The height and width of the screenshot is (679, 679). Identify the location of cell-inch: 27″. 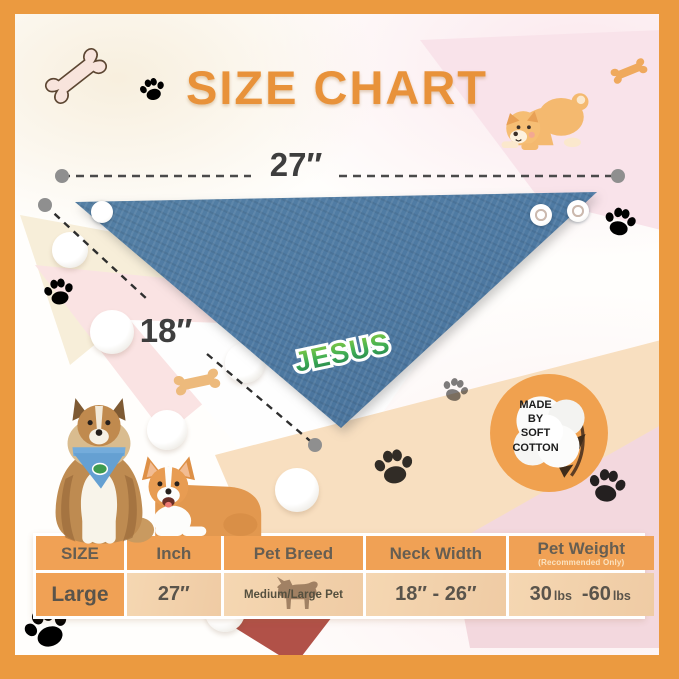
(173, 594).